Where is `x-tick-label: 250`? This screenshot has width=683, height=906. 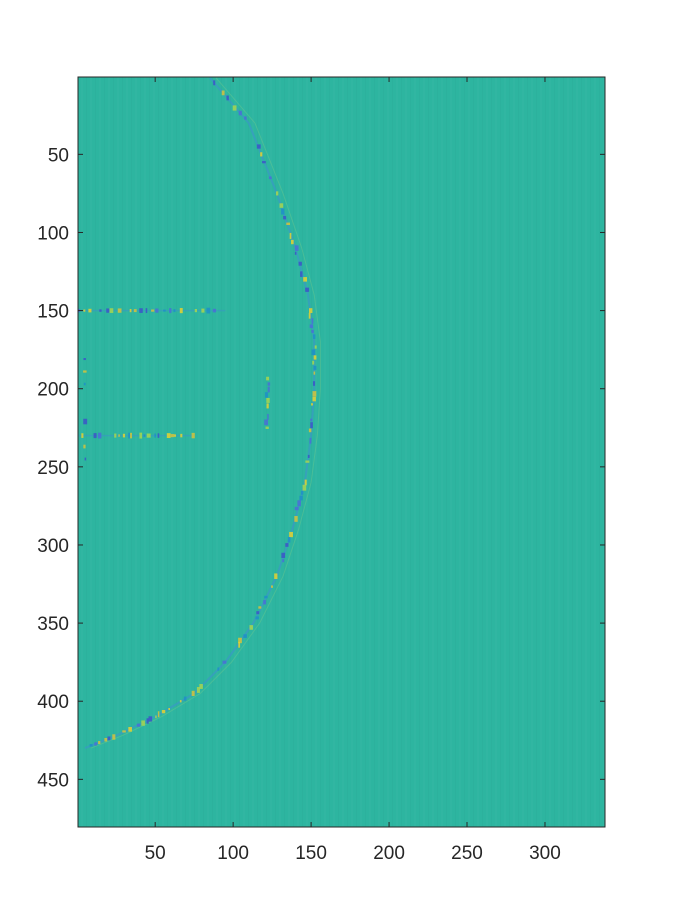
x-tick-label: 250 is located at coordinates (467, 853).